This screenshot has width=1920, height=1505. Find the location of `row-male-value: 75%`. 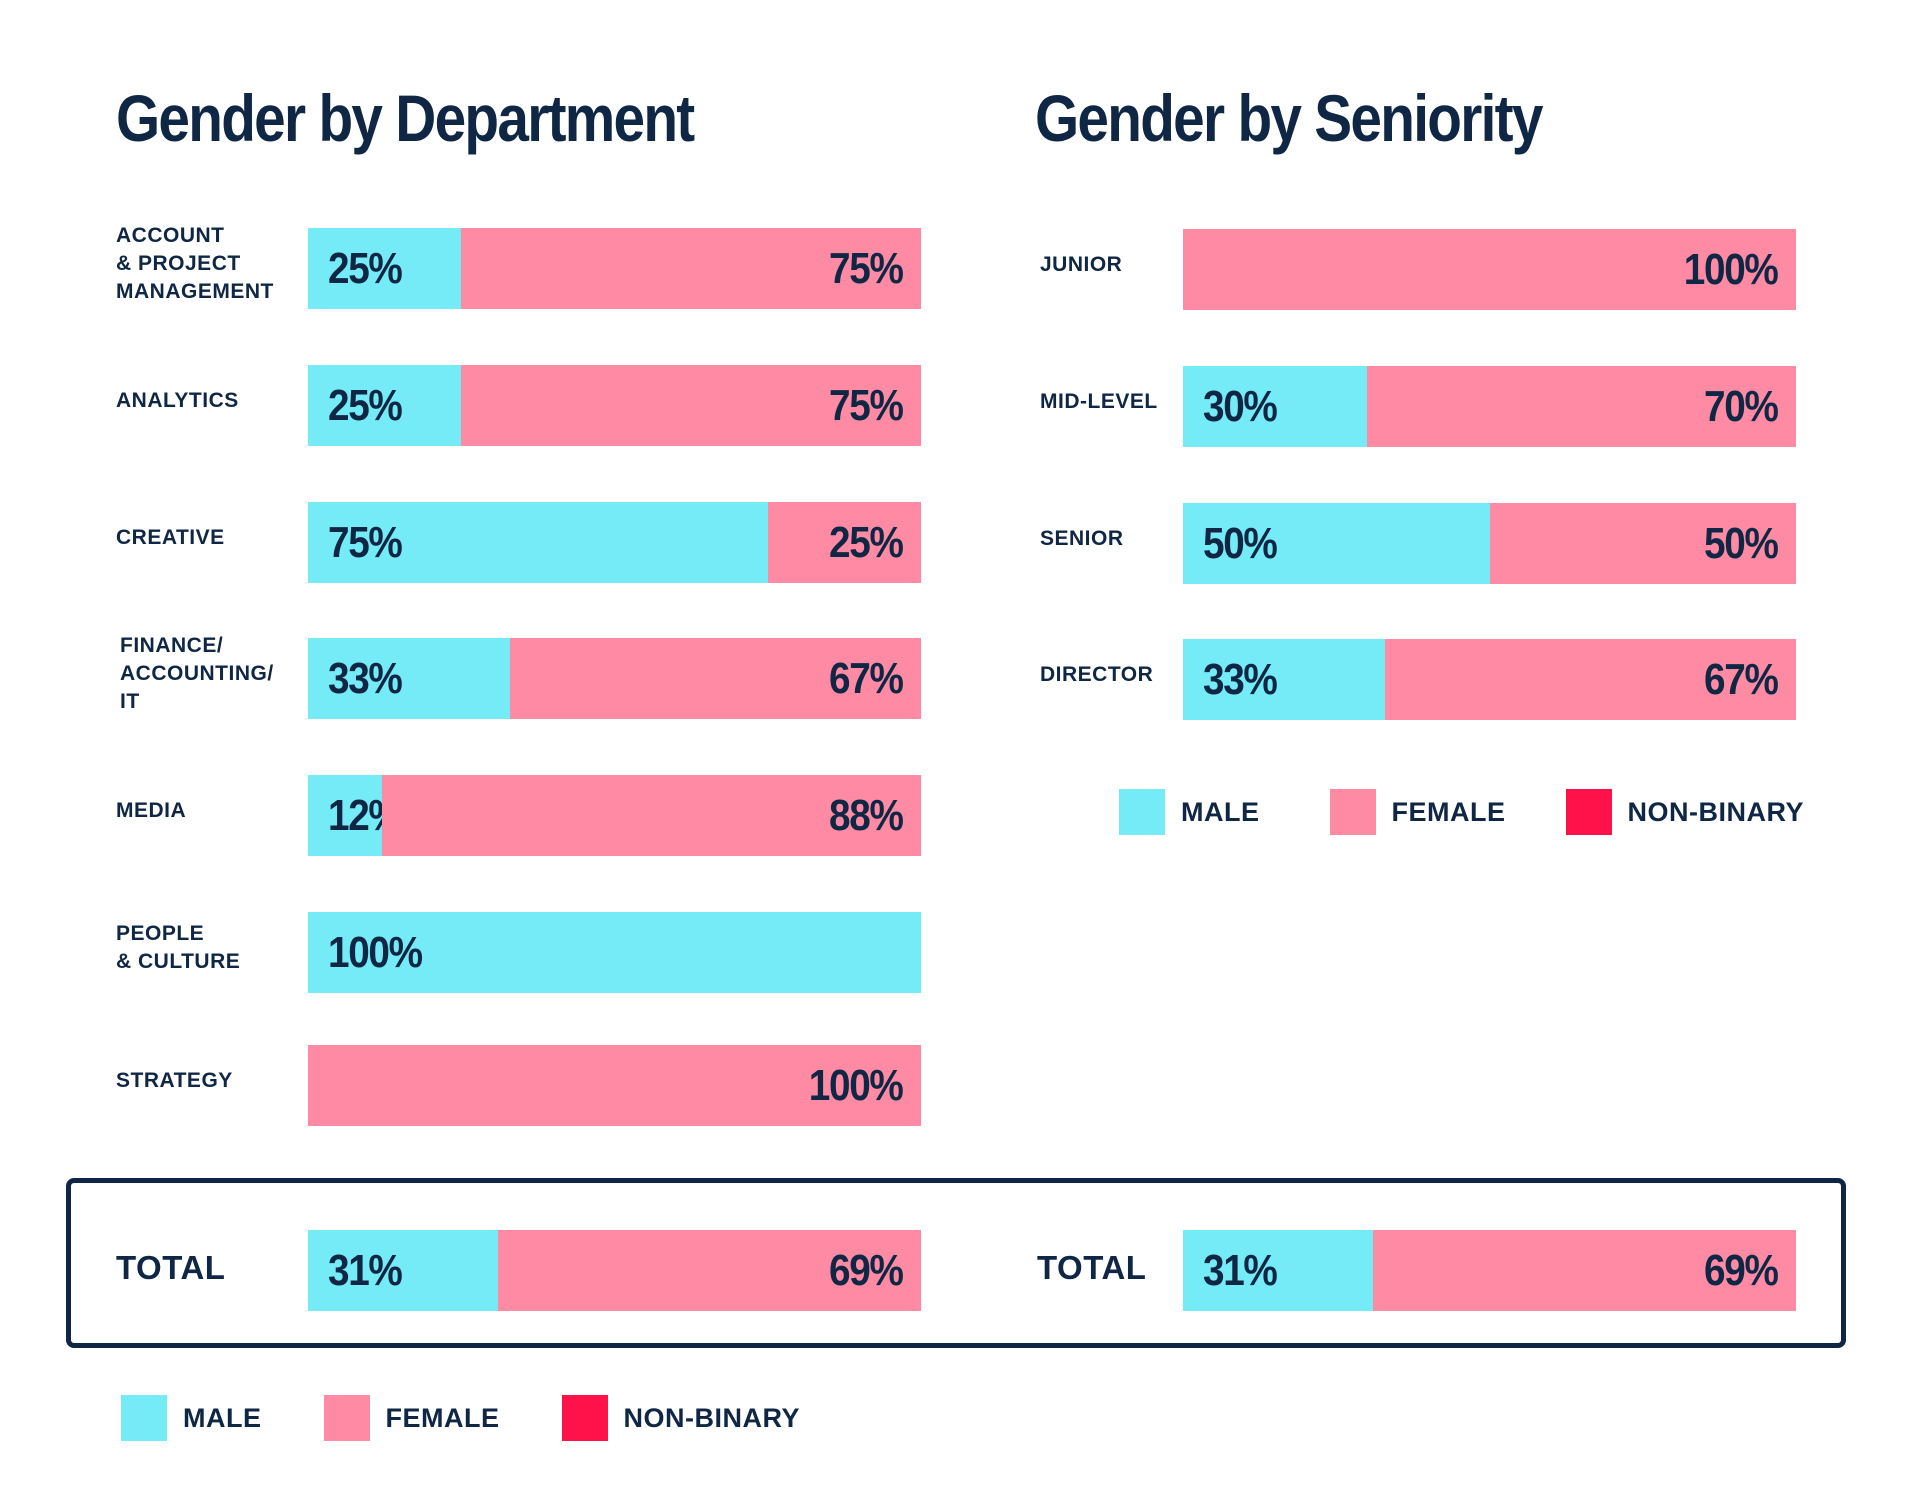

row-male-value: 75% is located at coordinates (365, 542).